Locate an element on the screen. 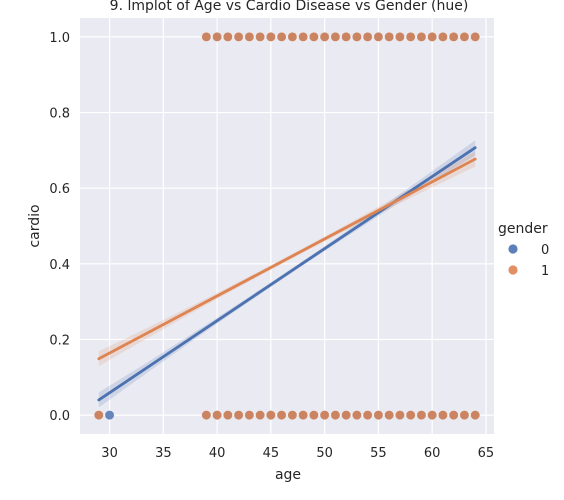 This screenshot has width=564, height=500. y-axis-label: cardio is located at coordinates (35, 225).